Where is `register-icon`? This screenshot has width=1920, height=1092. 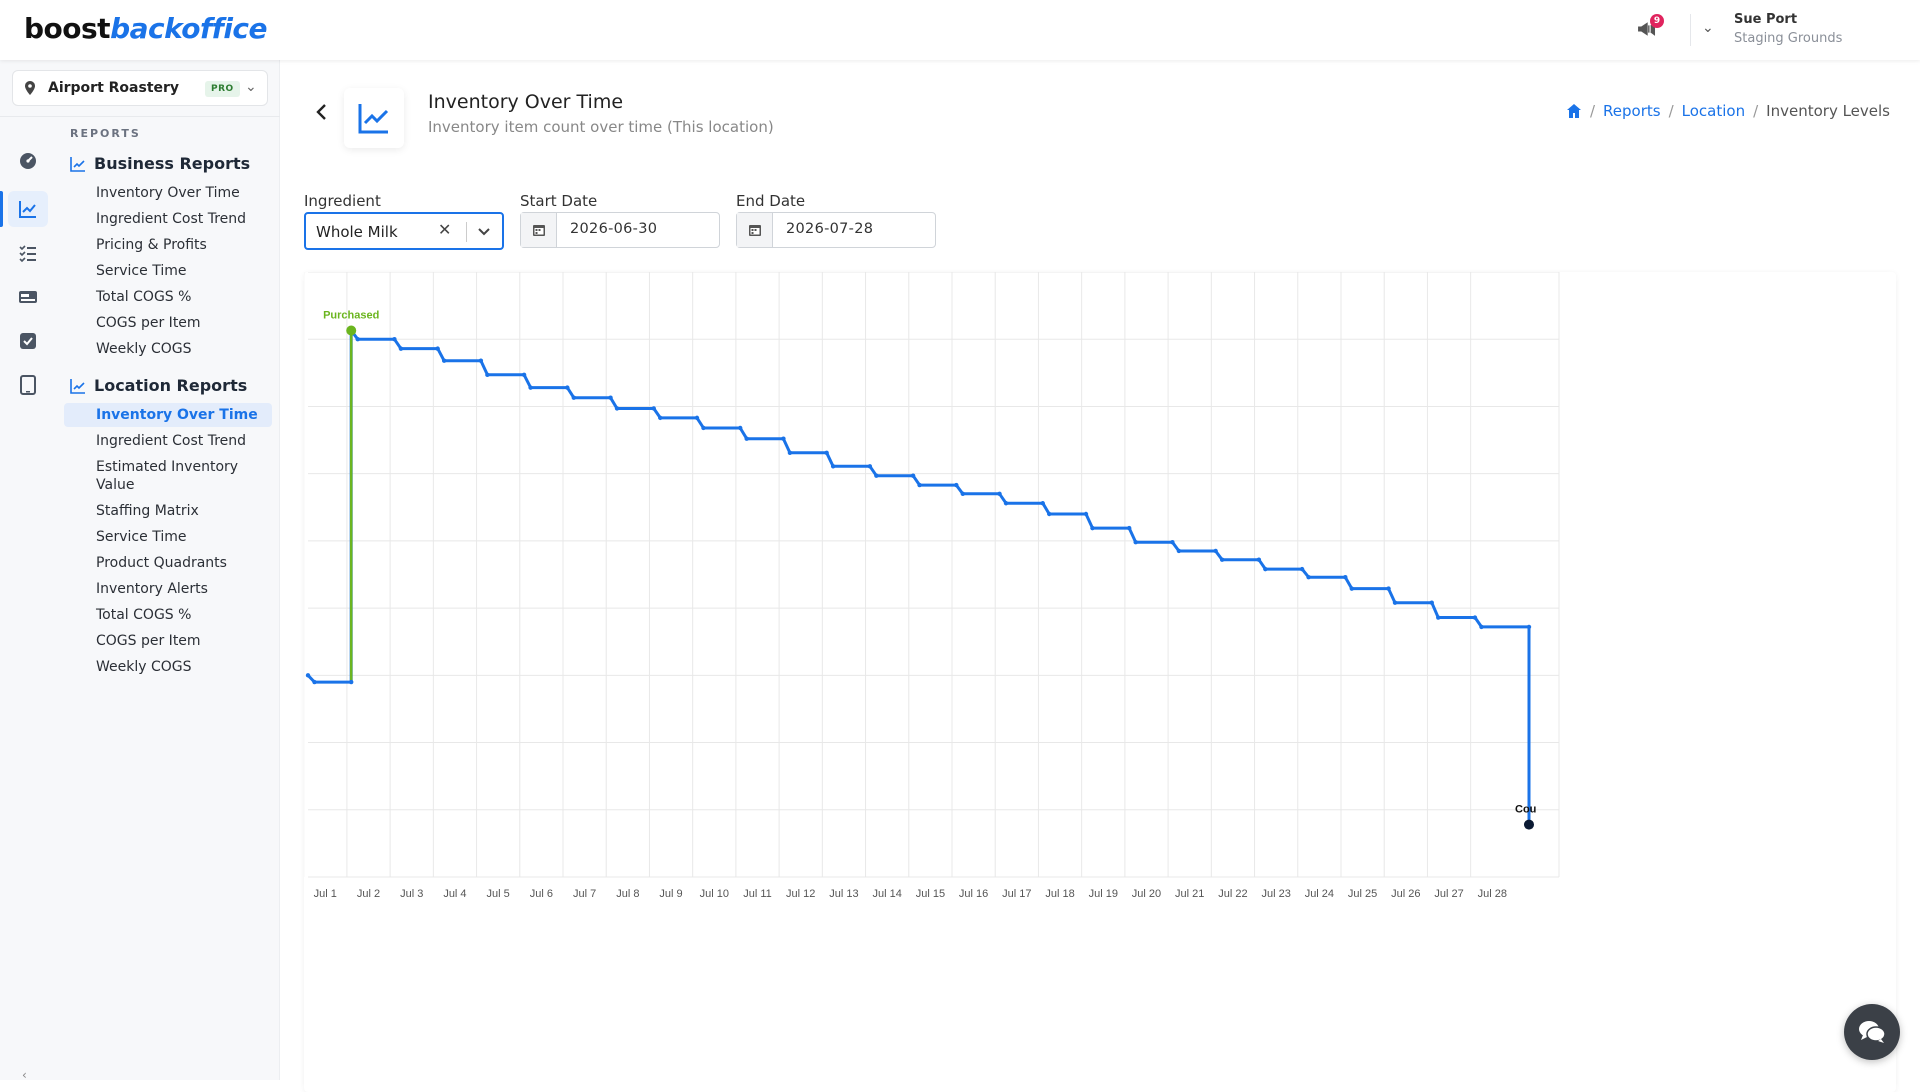
register-icon is located at coordinates (28, 297).